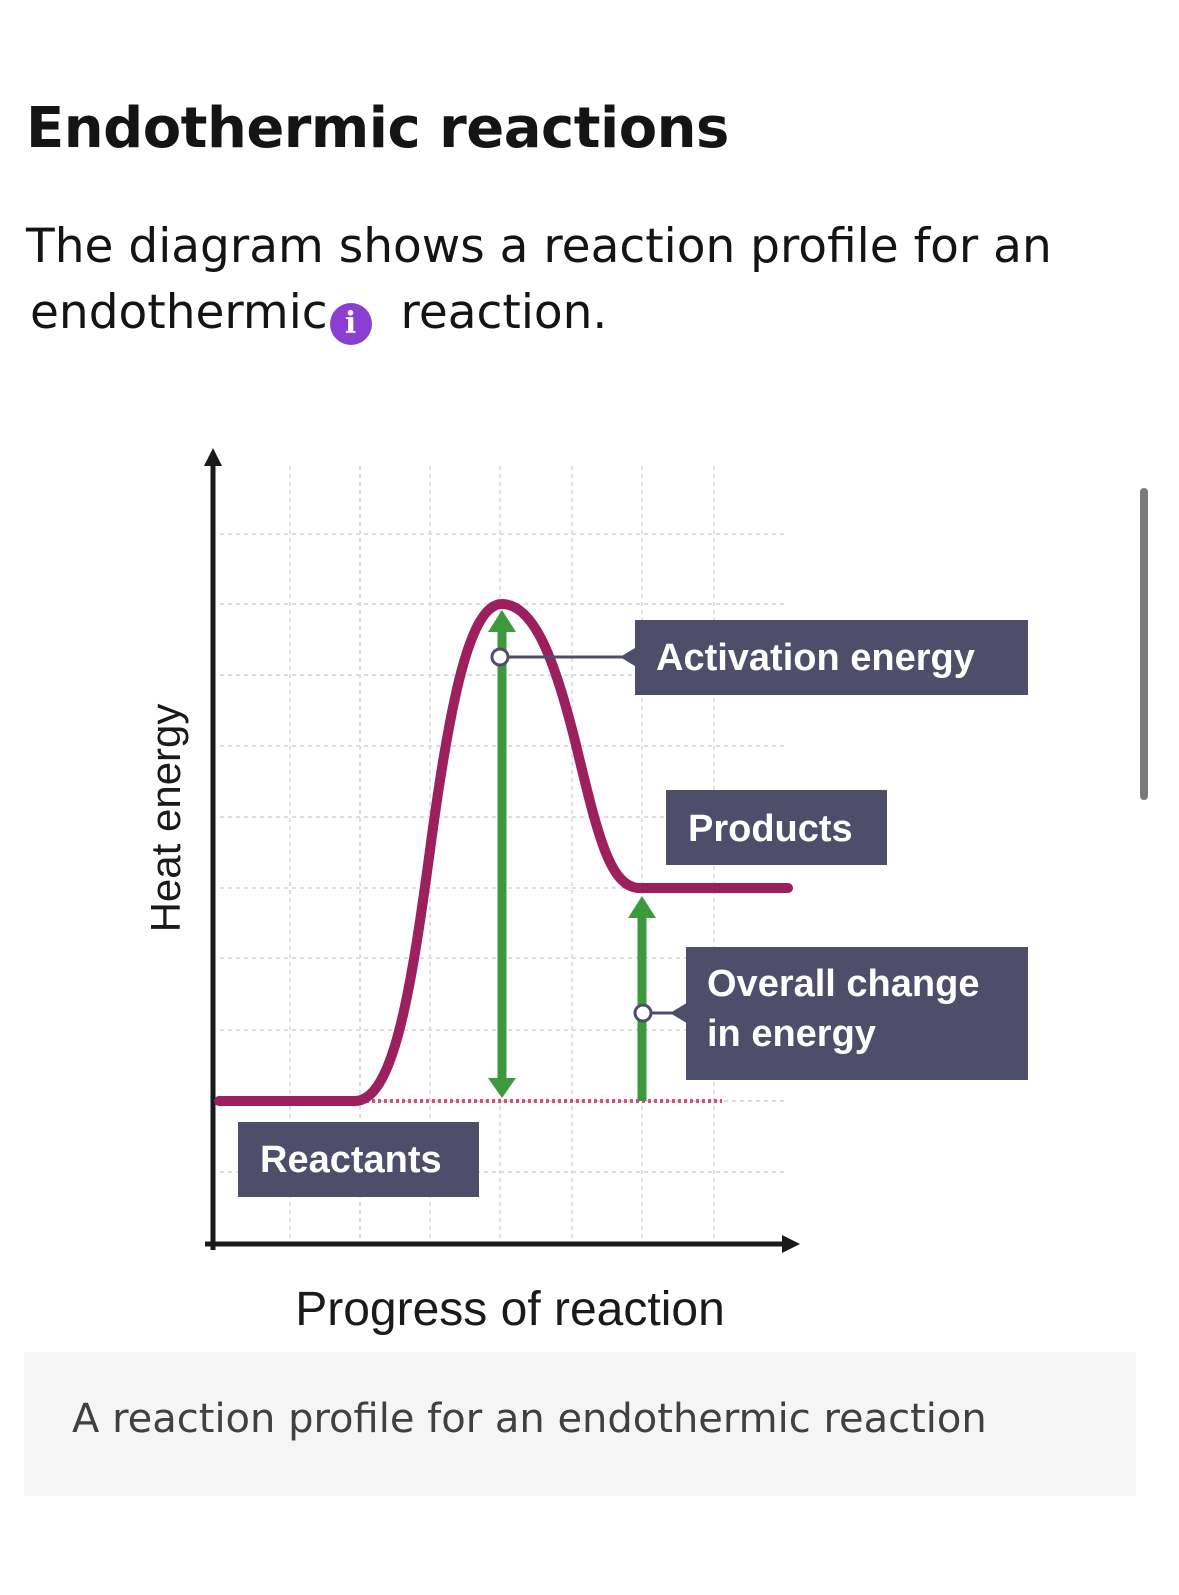  What do you see at coordinates (496, 312) in the screenshot?
I see `intro-line-2-end: reaction.` at bounding box center [496, 312].